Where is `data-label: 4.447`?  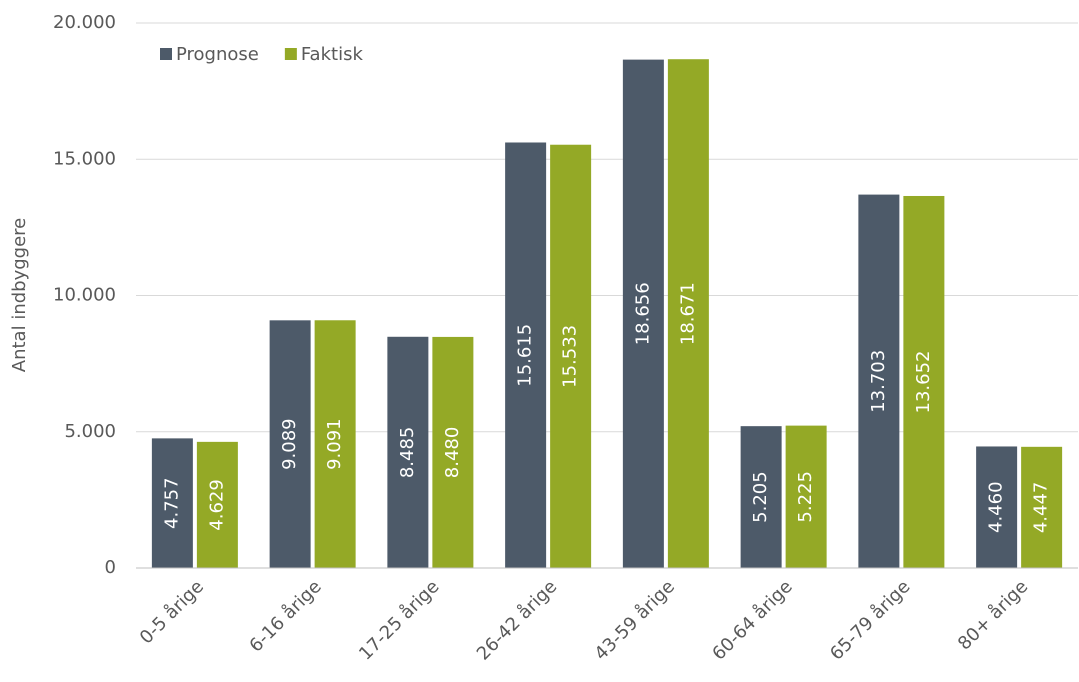
data-label: 4.447 is located at coordinates (1041, 508).